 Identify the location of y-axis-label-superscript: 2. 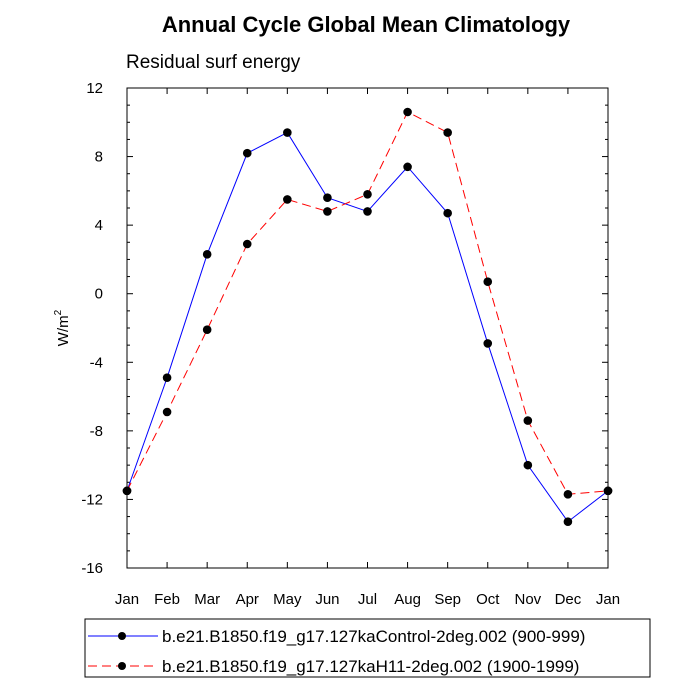
(58, 312).